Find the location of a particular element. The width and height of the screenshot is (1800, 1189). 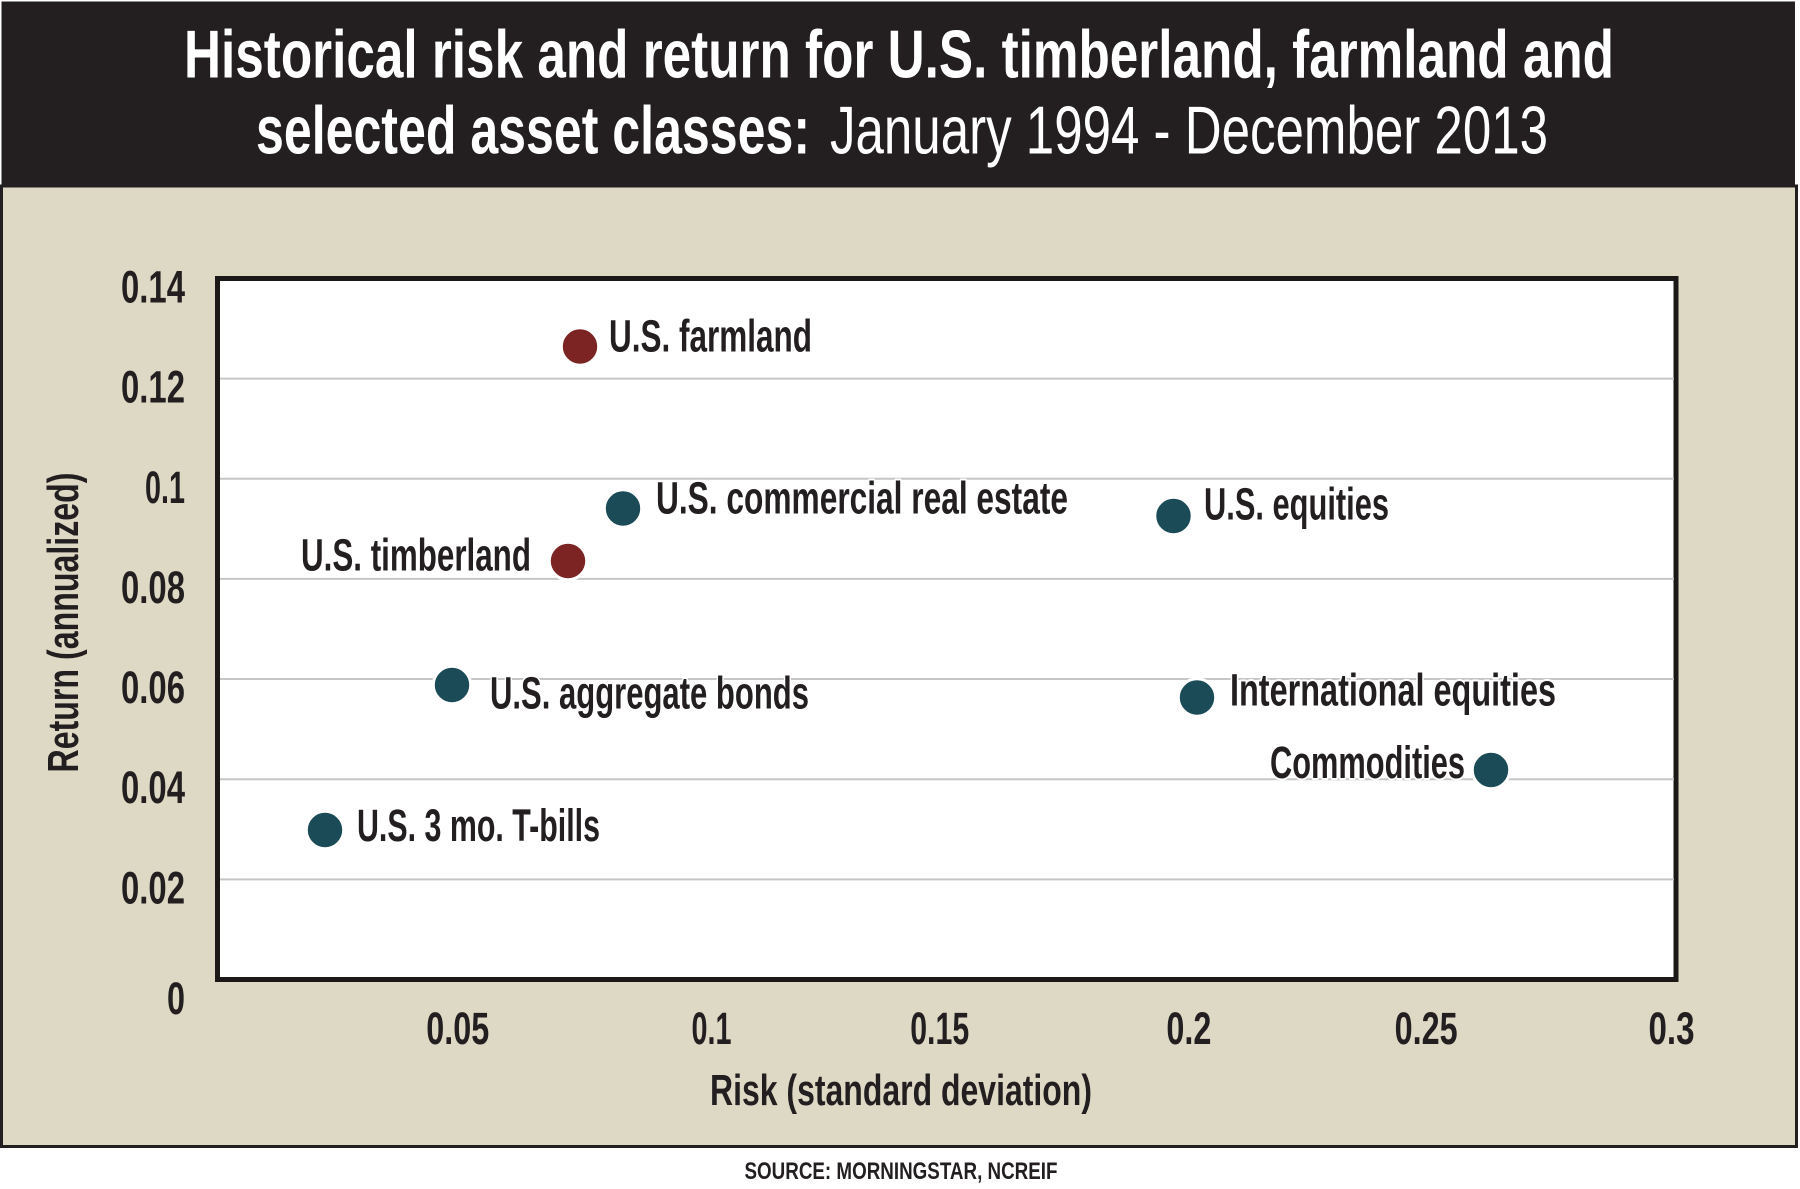

svg-text: selected asset classes: is located at coordinates (533, 131).